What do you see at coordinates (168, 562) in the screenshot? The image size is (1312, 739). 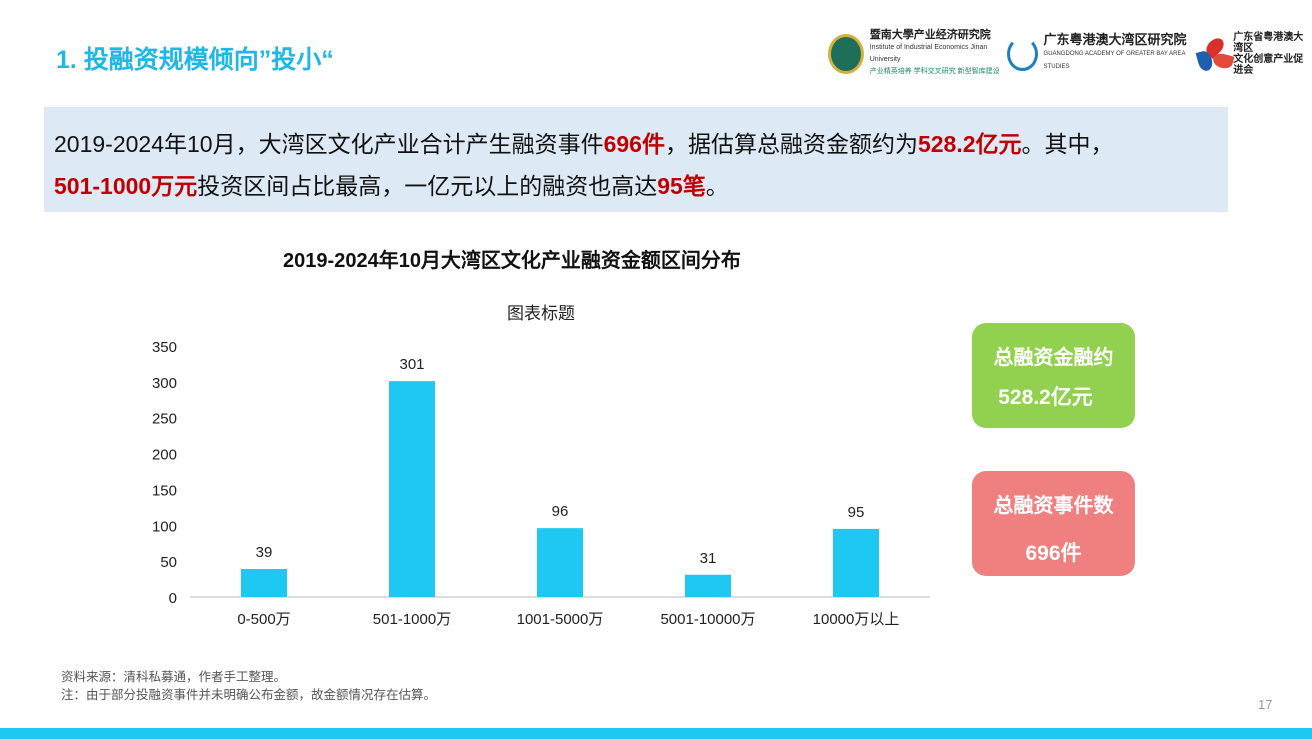 I see `y-tick-label: 50` at bounding box center [168, 562].